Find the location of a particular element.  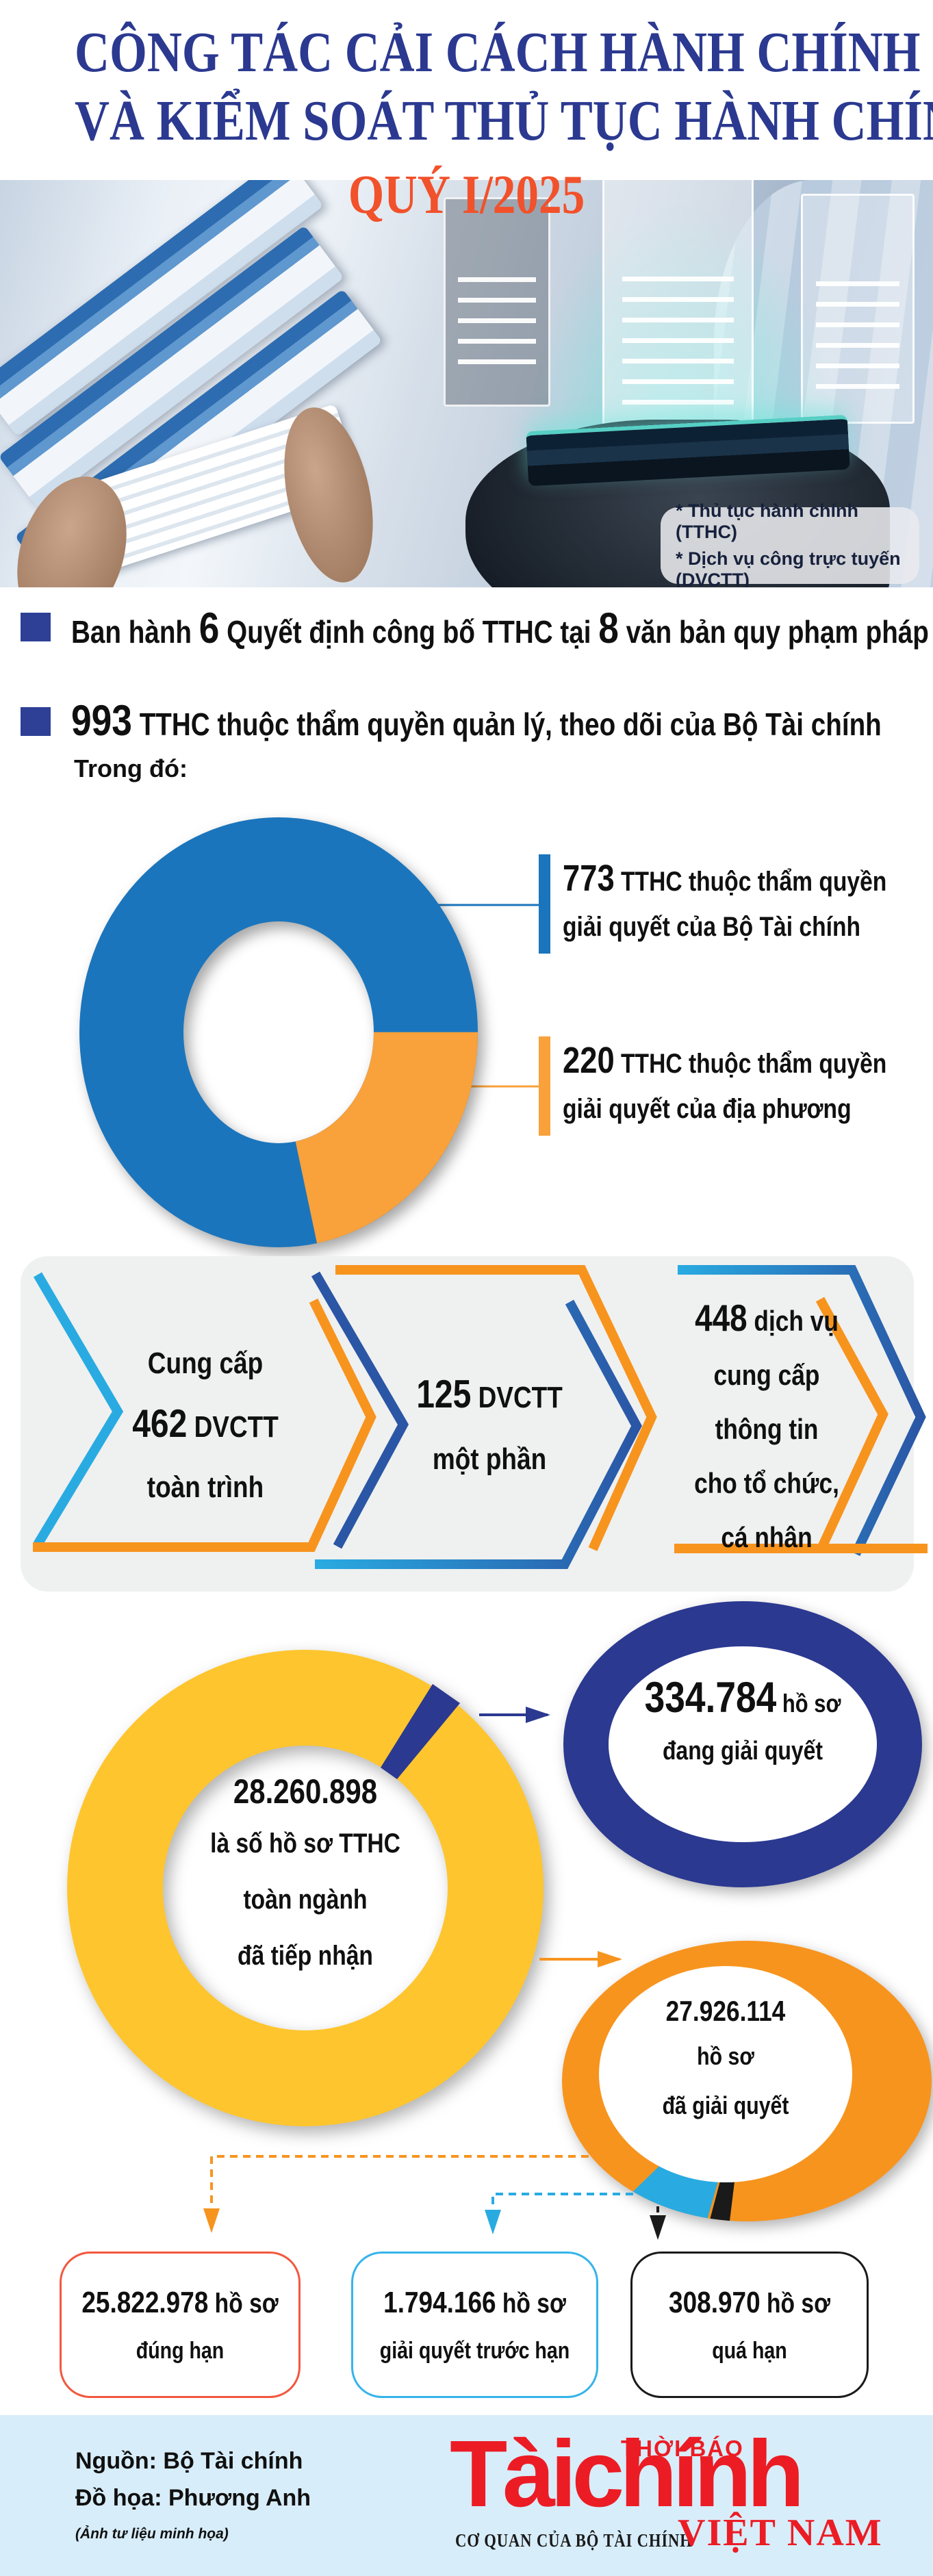

chevron-1-text: Cung cấp 462 DVCTT toàn trình is located at coordinates (205, 1426).